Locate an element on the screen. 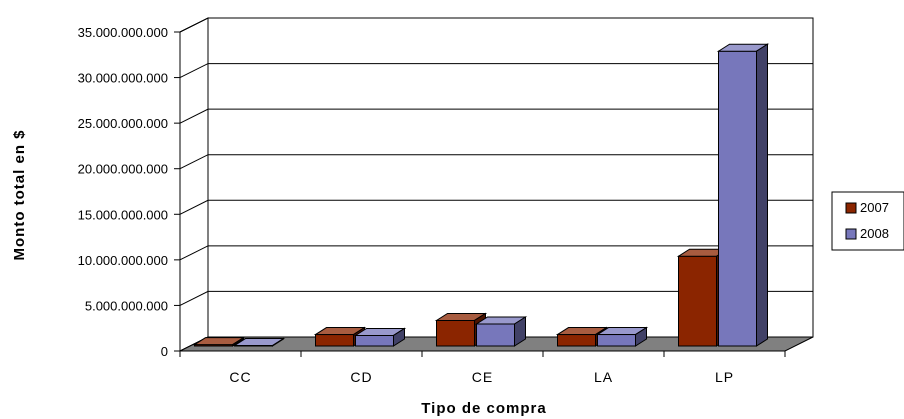 The width and height of the screenshot is (904, 419). y-tick-label: 30.000.000.000 is located at coordinates (123, 78).